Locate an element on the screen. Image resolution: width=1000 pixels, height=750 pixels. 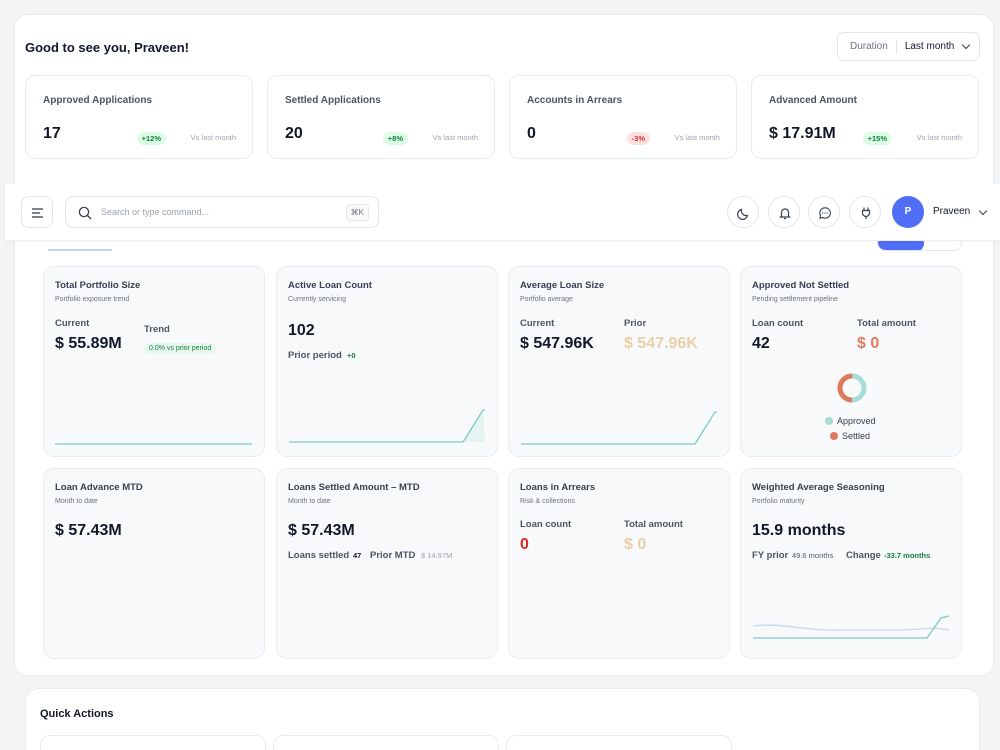
user-avatar: P is located at coordinates (908, 212).